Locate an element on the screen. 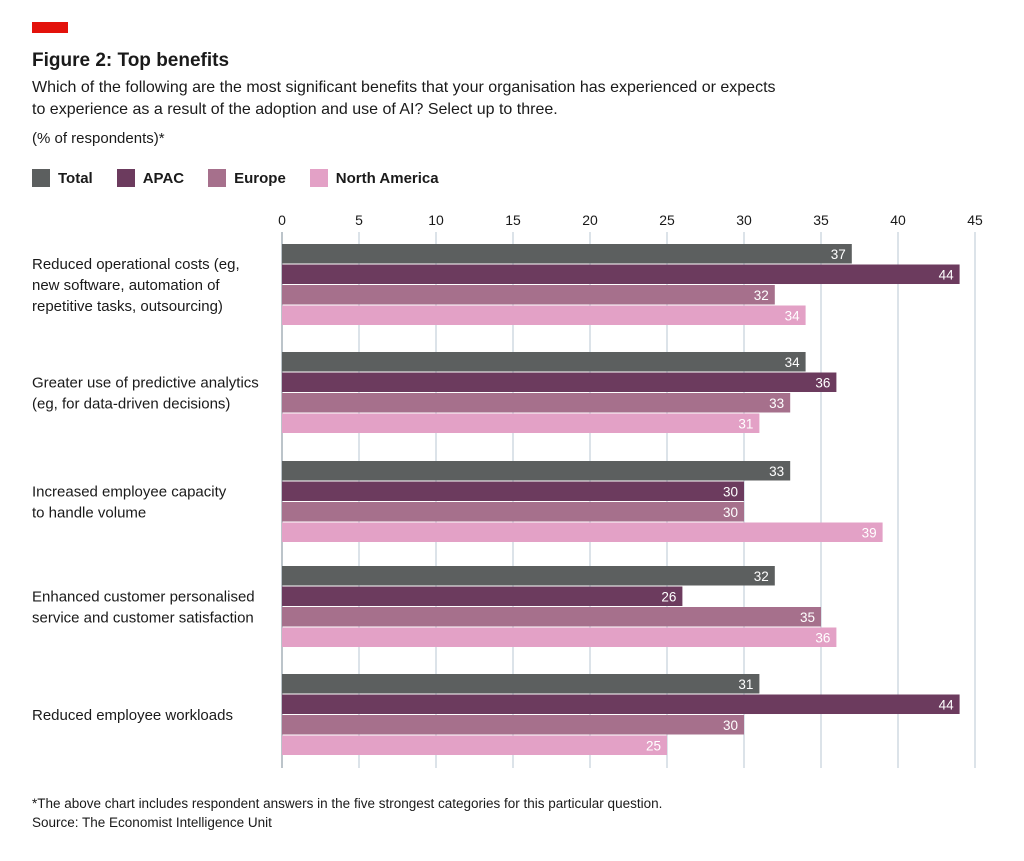 This screenshot has width=1024, height=861. x-tick-label: 0 is located at coordinates (282, 220).